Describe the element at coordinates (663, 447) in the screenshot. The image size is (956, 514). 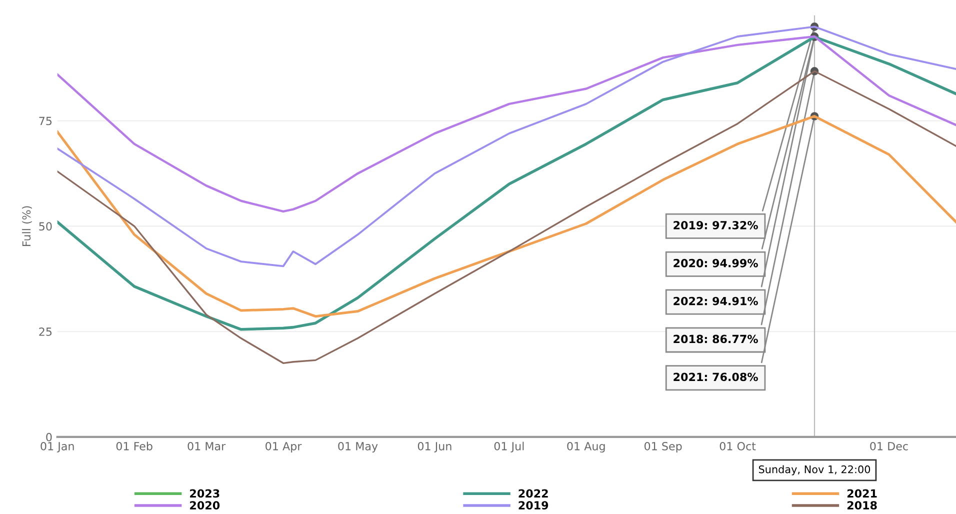
I see `x-tick-label: 01 Sep` at that location.